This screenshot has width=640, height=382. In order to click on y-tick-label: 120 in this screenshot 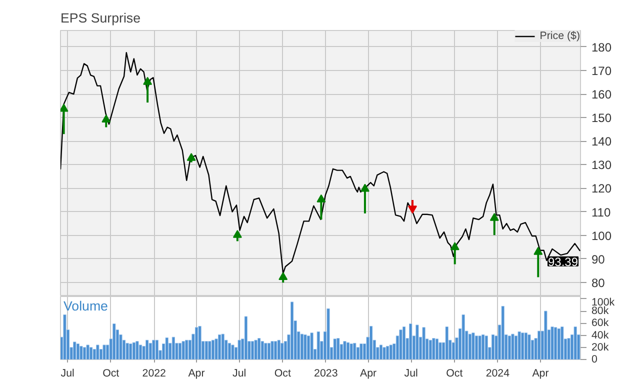, I will do `click(602, 189)`.